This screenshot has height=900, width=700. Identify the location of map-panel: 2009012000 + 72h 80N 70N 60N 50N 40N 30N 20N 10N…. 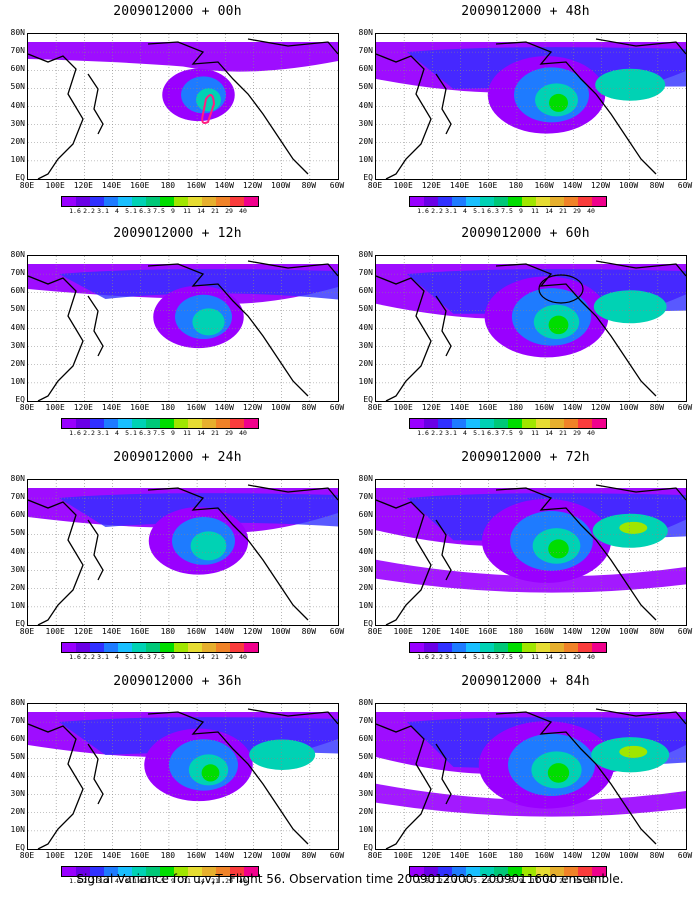
(525, 553).